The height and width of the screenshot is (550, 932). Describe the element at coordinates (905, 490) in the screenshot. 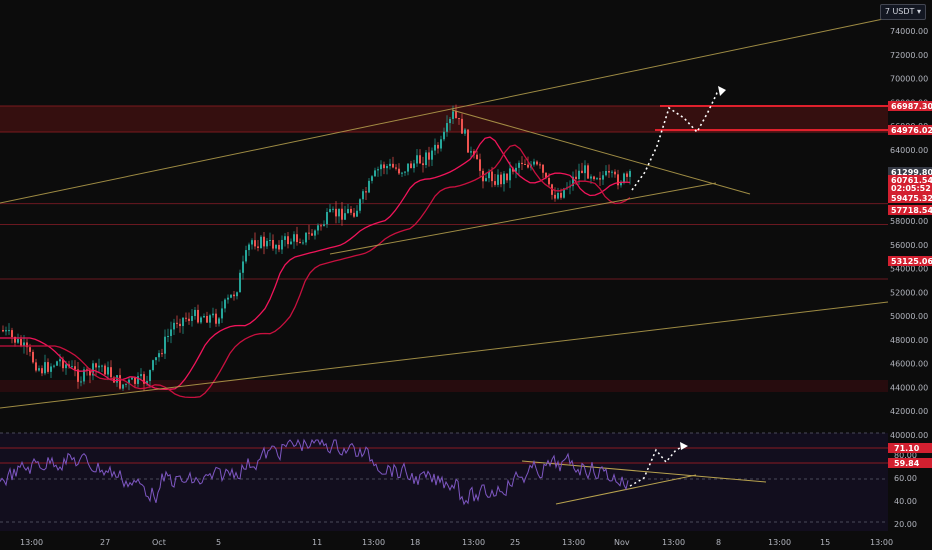

I see `rsi-axis: 80.00 60.00 40.00 20.00` at that location.